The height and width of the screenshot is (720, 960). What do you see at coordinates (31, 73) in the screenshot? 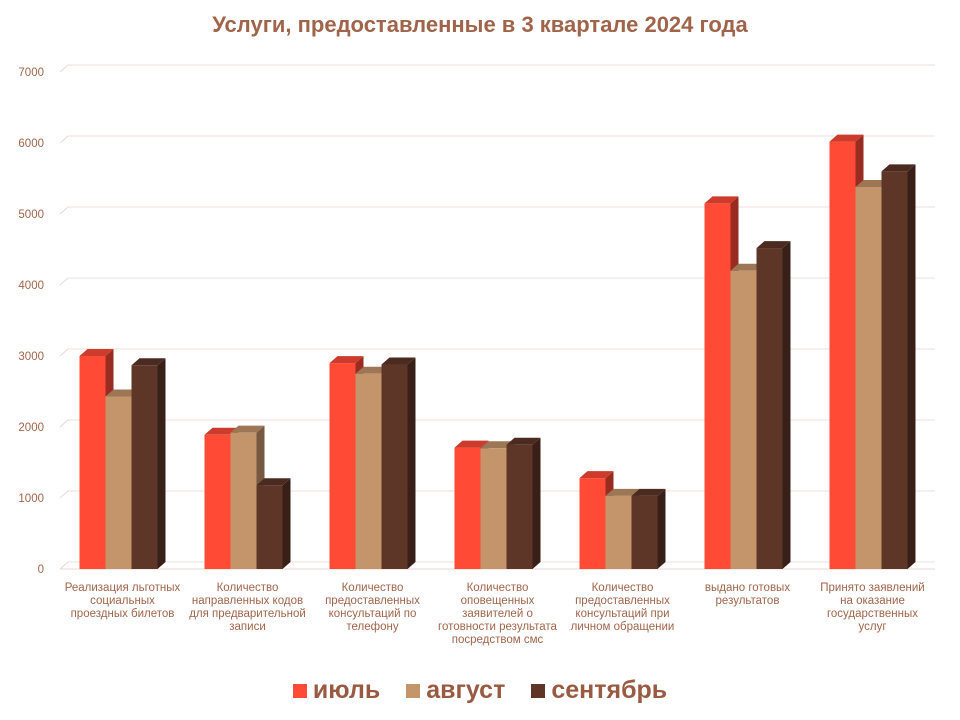
I see `y-tick-label: 7000` at bounding box center [31, 73].